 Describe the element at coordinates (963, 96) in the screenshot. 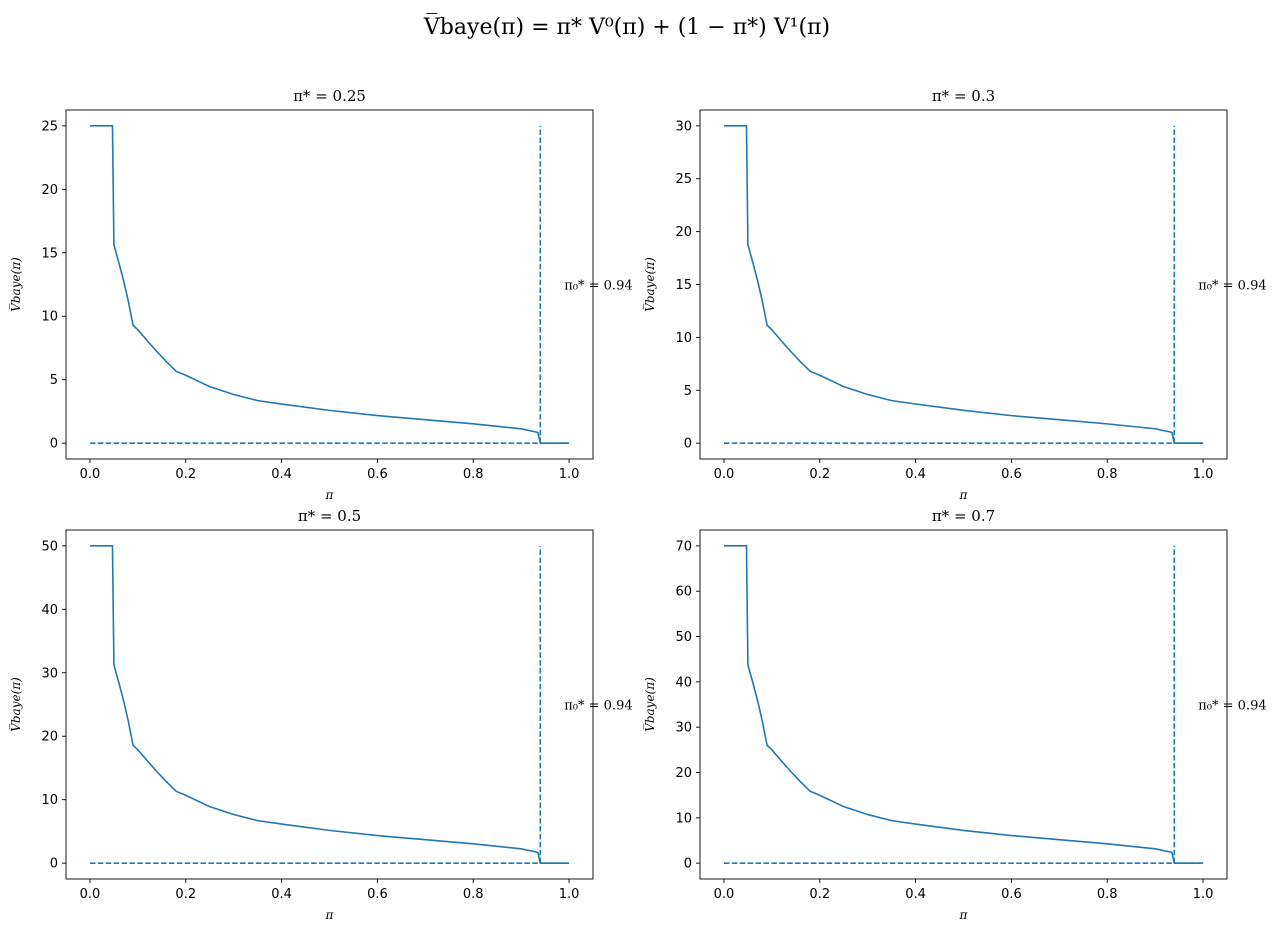

I see `subplot-title: π* = 0.3` at that location.